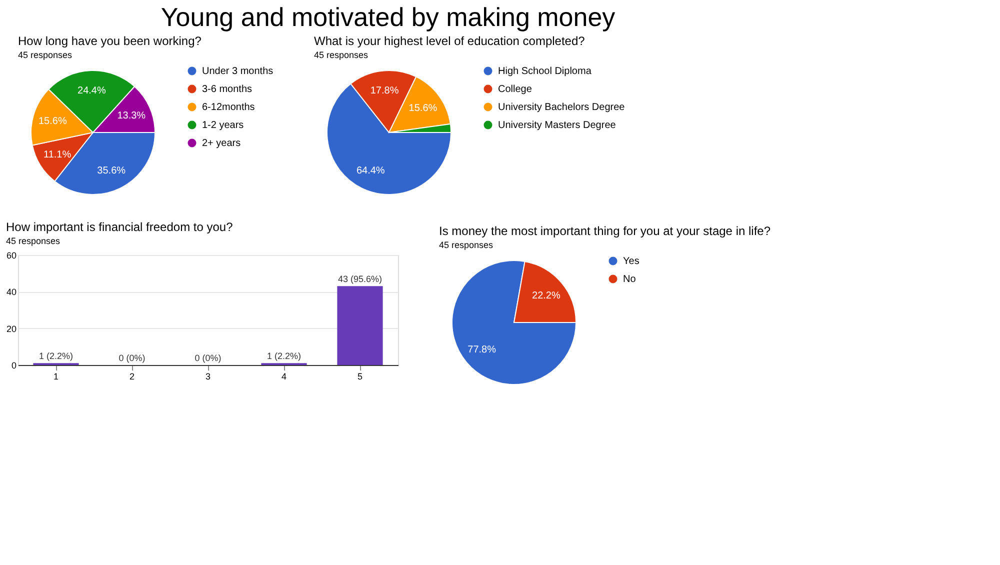 The image size is (1000, 565). I want to click on y-tick-label: 40, so click(11, 292).